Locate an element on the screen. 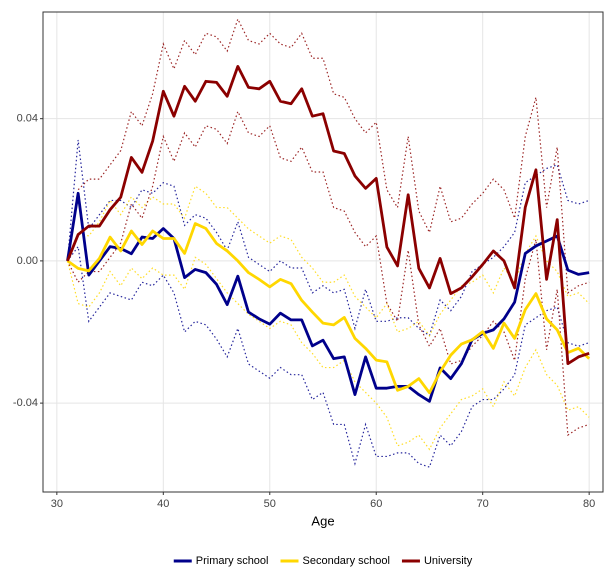  x-tick-label: 30 is located at coordinates (57, 504).